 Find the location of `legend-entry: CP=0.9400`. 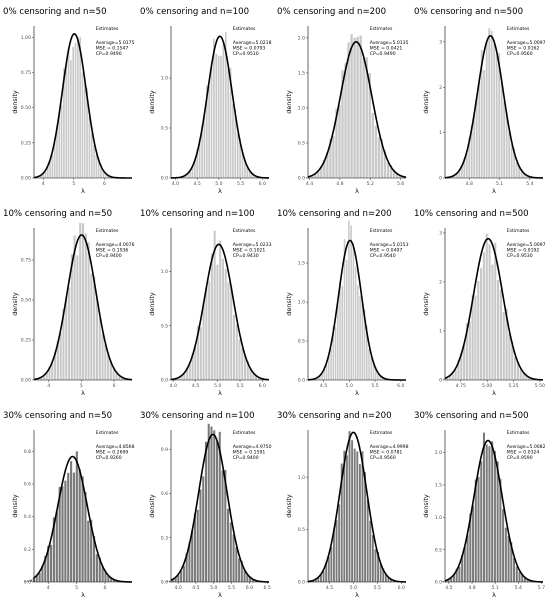

legend-entry: CP=0.9400 is located at coordinates (246, 458).